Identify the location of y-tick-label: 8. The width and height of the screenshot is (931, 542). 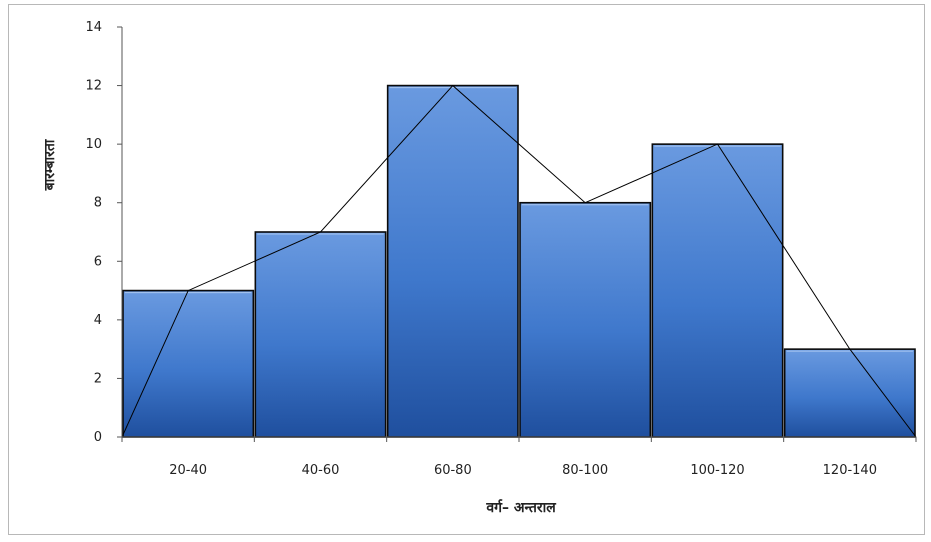
(98, 203).